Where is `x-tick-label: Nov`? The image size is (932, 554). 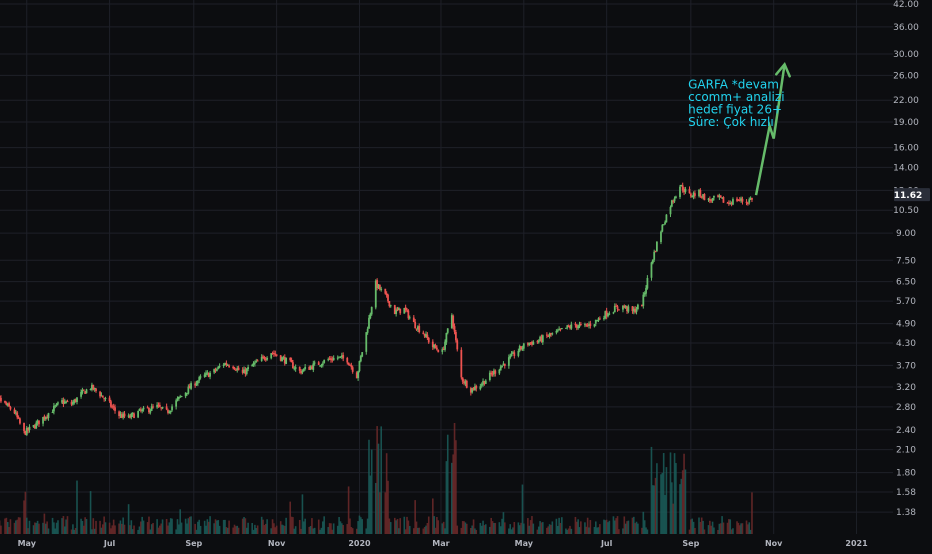 x-tick-label: Nov is located at coordinates (774, 543).